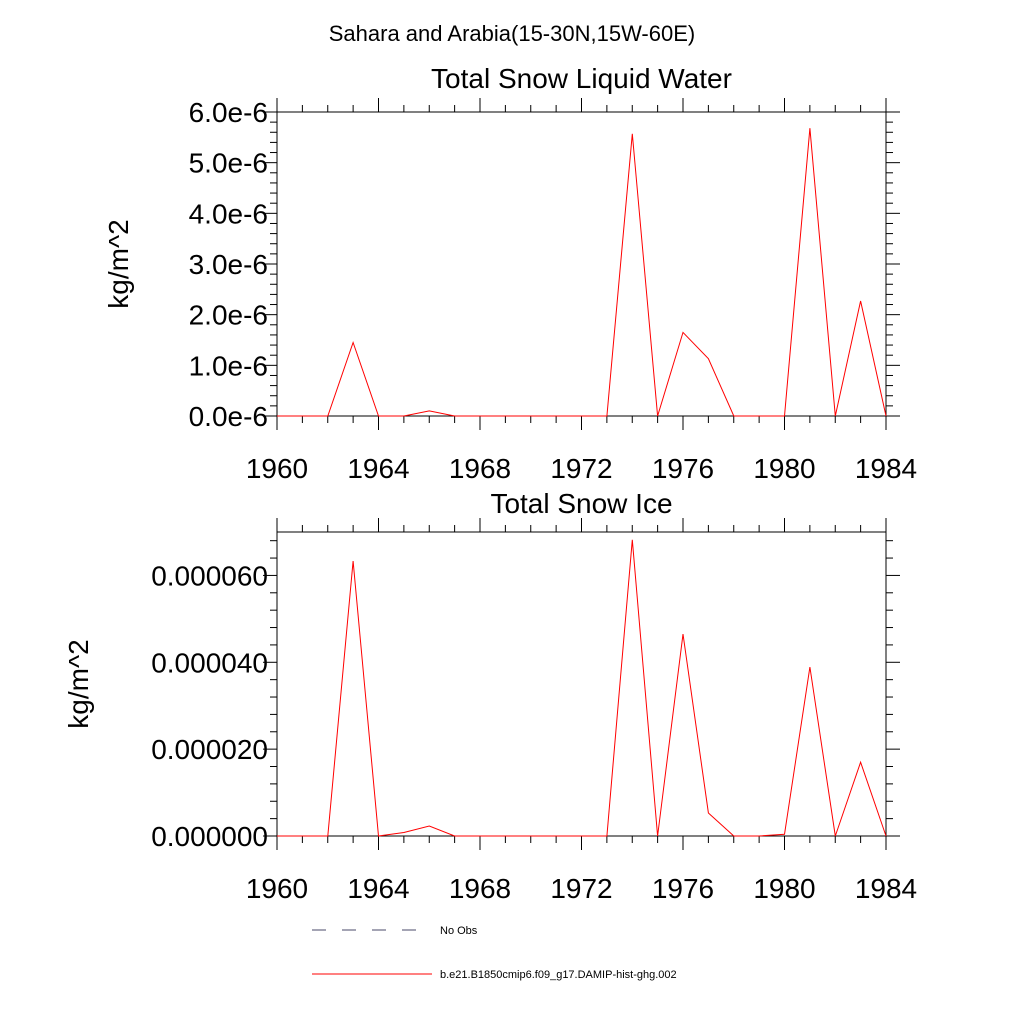 The width and height of the screenshot is (1024, 1024). What do you see at coordinates (209, 662) in the screenshot?
I see `y-tick-label: 0.000040` at bounding box center [209, 662].